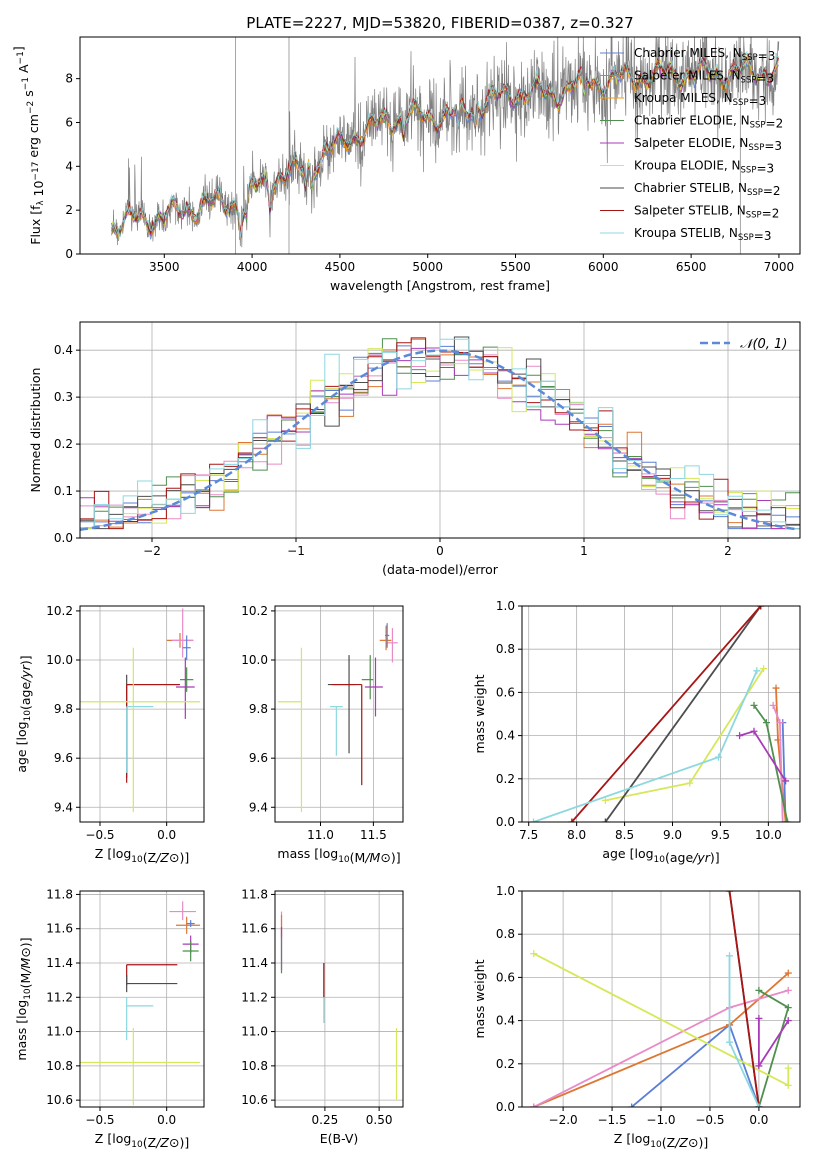 Image resolution: width=819 pixels, height=1170 pixels. I want to click on normal-distribution-curve, so click(439, 440).